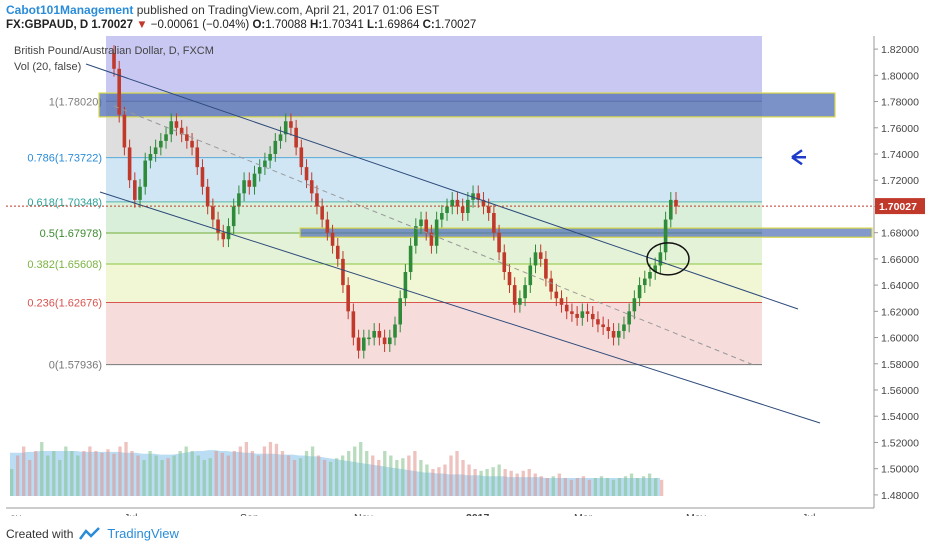 The width and height of the screenshot is (932, 550). What do you see at coordinates (428, 25) in the screenshot?
I see `close-label: C:` at bounding box center [428, 25].